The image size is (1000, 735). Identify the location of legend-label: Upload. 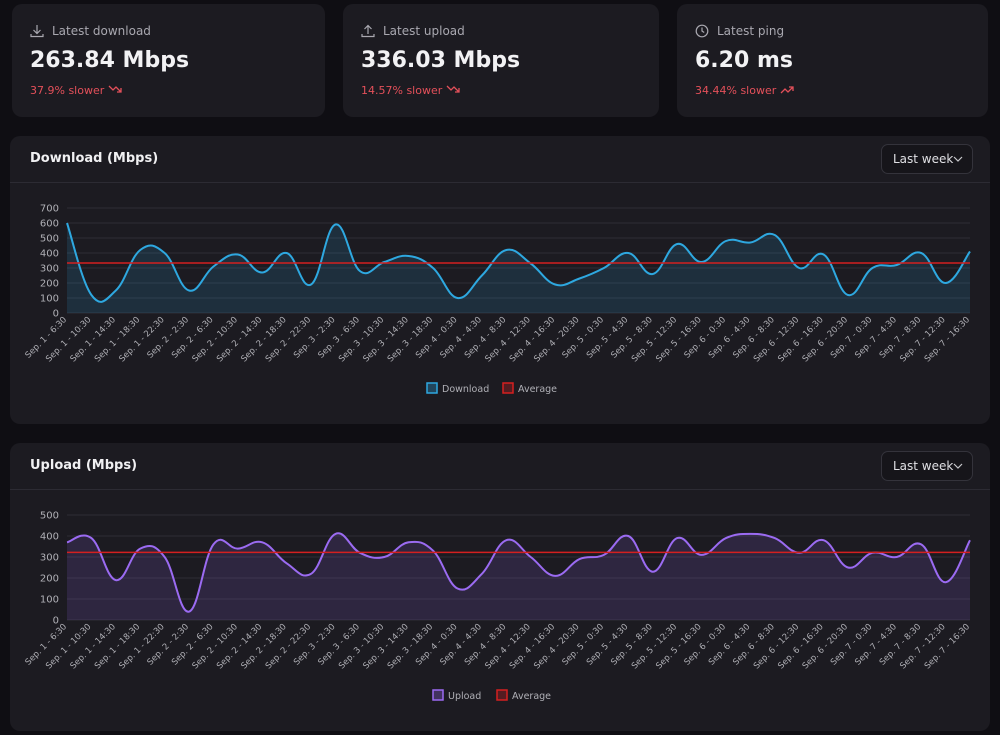
(464, 696).